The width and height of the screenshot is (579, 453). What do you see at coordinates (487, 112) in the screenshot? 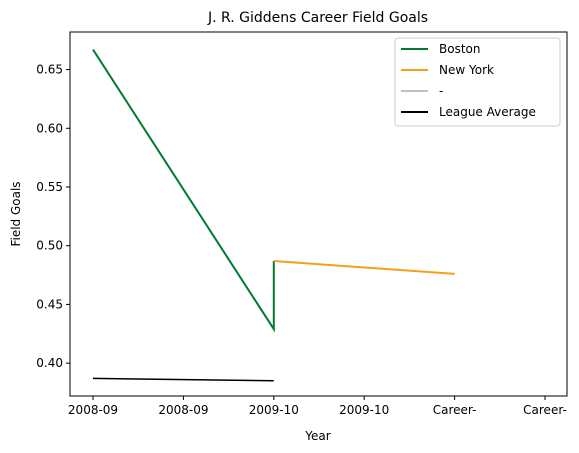
I see `legend-label: League Average` at bounding box center [487, 112].